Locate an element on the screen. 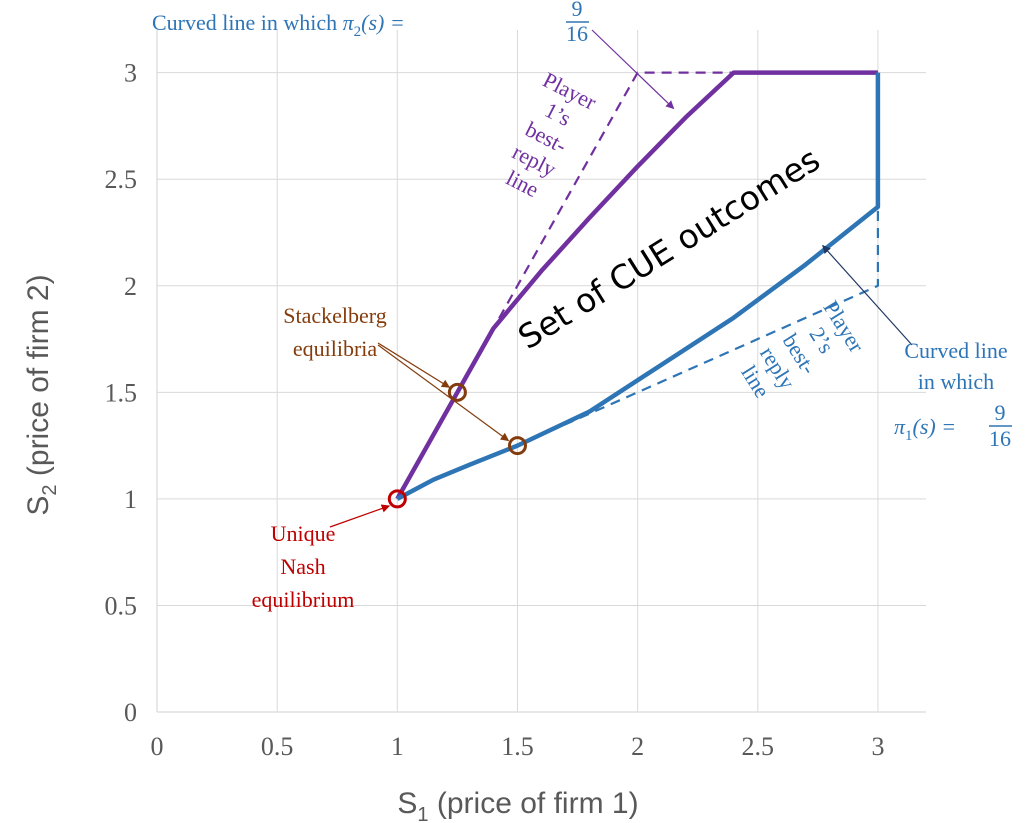 This screenshot has width=1032, height=823. y-tick-2: 1 is located at coordinates (130, 499).